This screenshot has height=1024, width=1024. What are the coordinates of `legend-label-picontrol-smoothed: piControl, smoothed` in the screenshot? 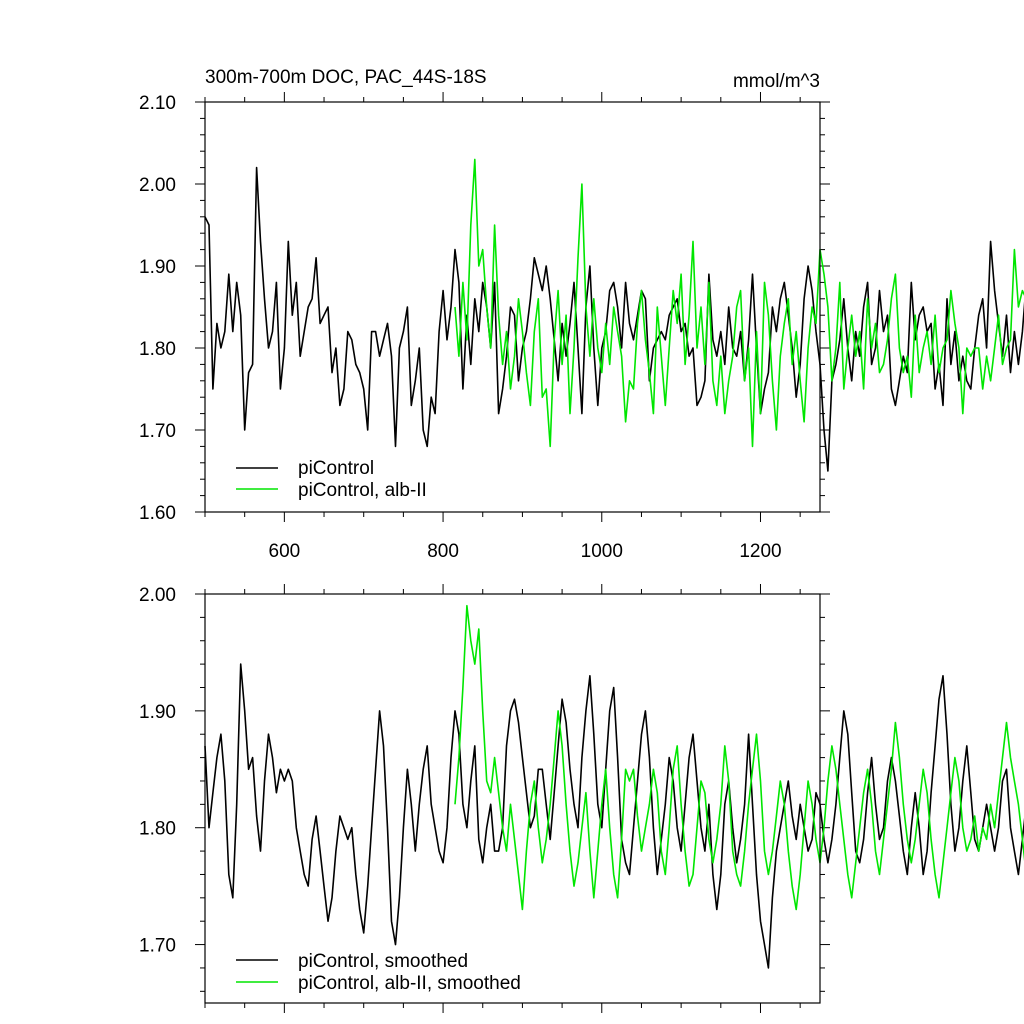 It's located at (383, 961).